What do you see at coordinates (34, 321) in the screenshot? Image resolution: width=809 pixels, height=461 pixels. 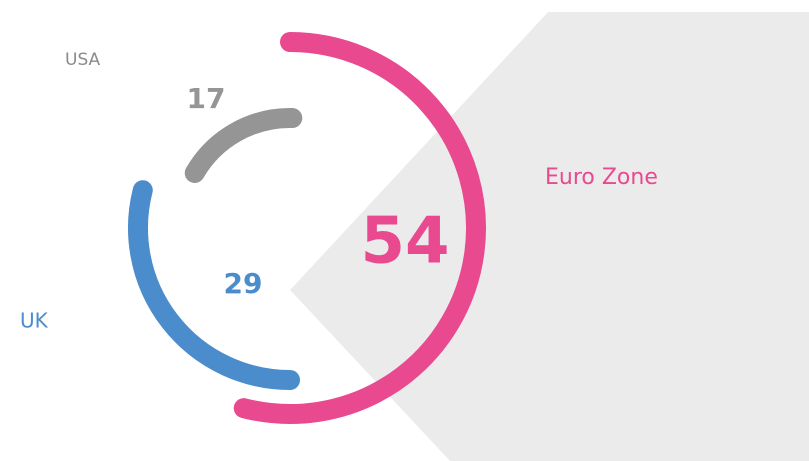 I see `series-label: UK` at bounding box center [34, 321].